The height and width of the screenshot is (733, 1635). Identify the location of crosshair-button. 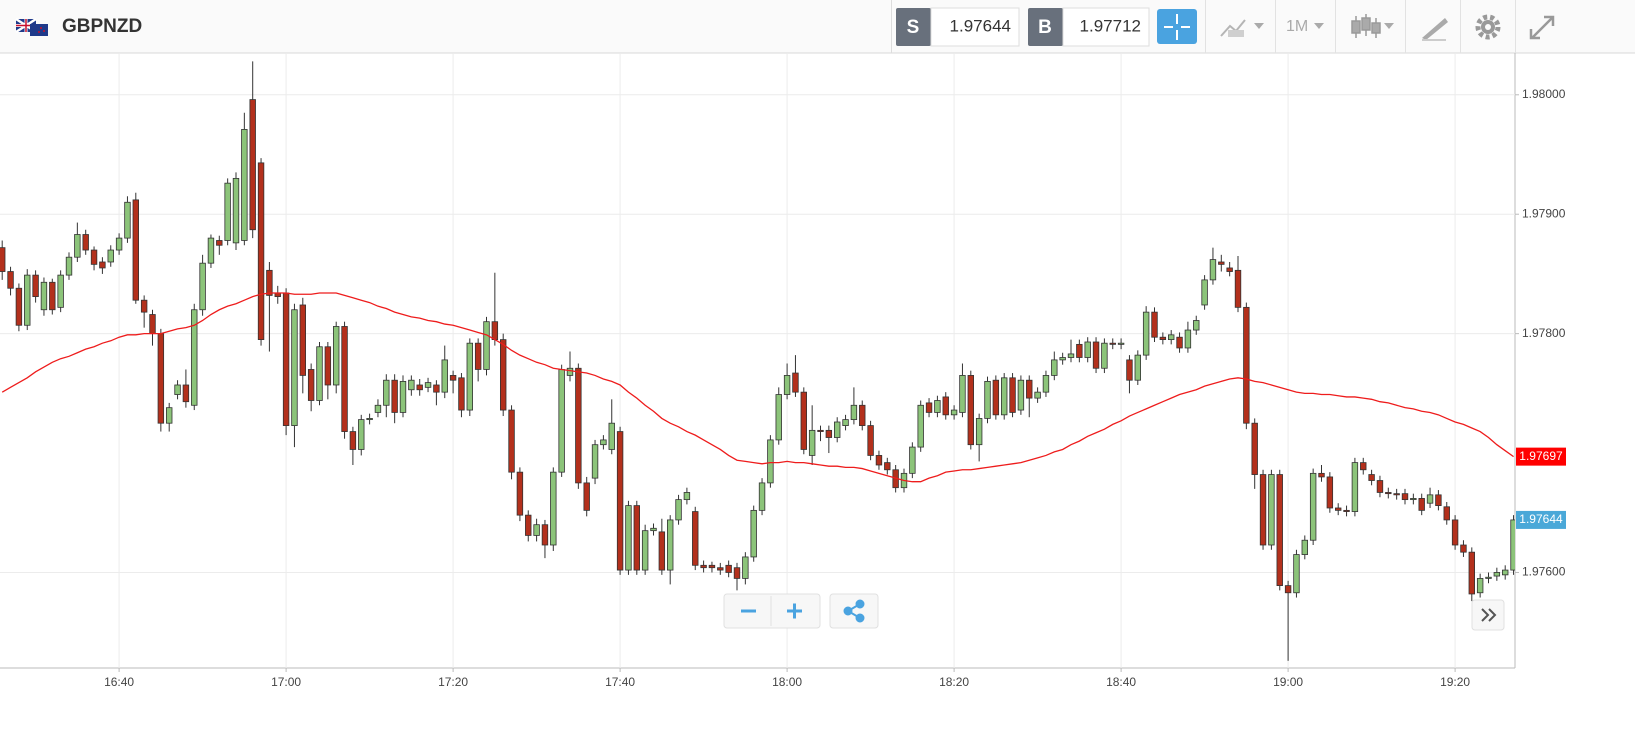
(1177, 26).